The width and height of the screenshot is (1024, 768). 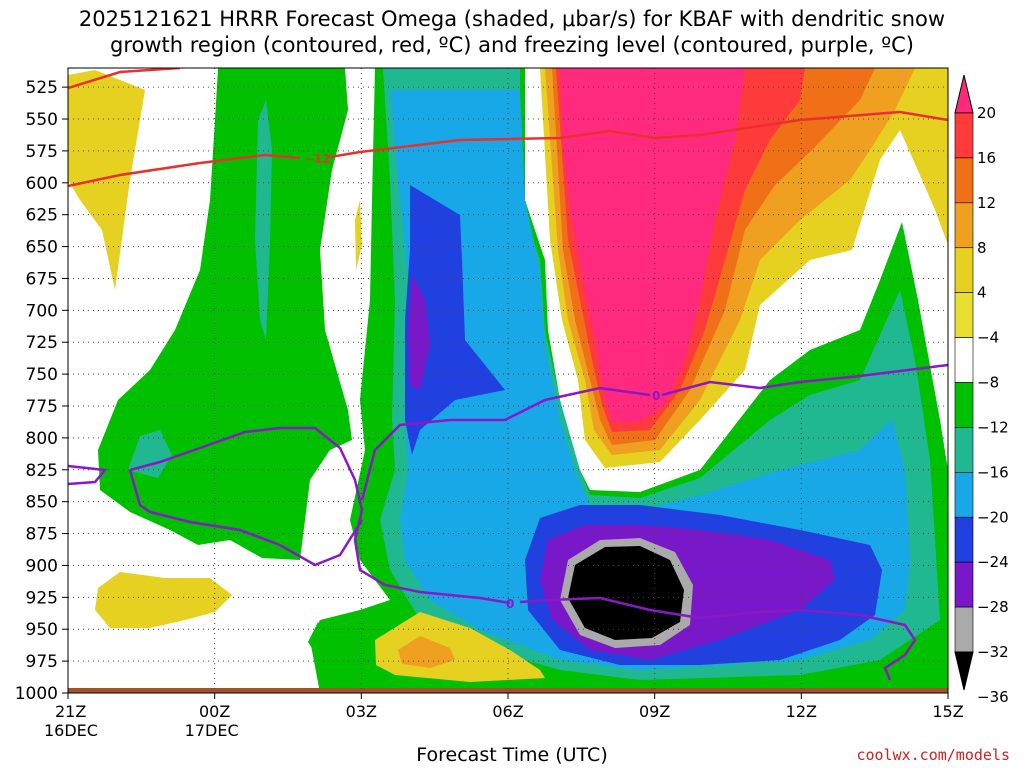 I want to click on y-tick-label: 800, so click(x=42, y=439).